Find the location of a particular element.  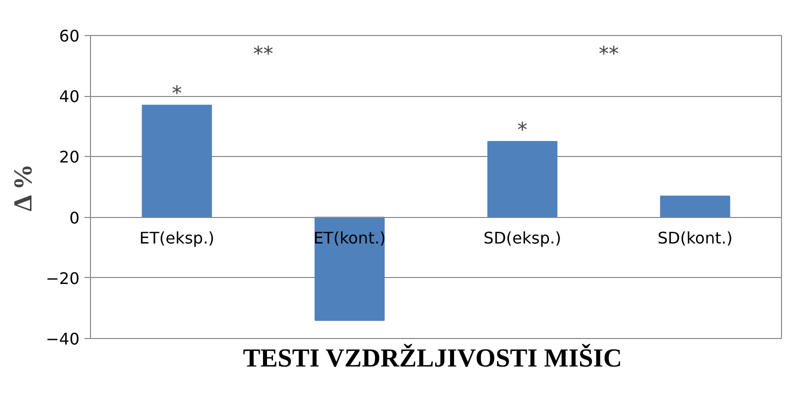

y-tick-label: −20 is located at coordinates (63, 278).